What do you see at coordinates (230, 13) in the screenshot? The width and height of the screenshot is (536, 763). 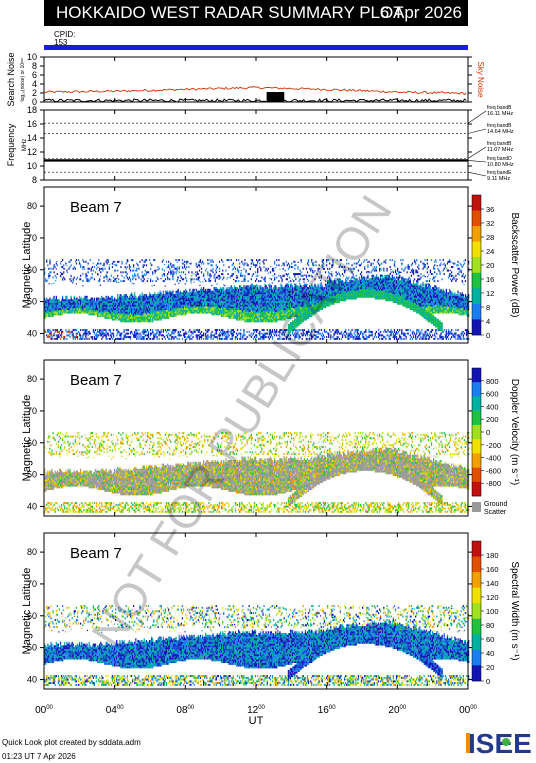 I see `plot-title: HOKKAIDO WEST RADAR SUMMARY PLOT` at bounding box center [230, 13].